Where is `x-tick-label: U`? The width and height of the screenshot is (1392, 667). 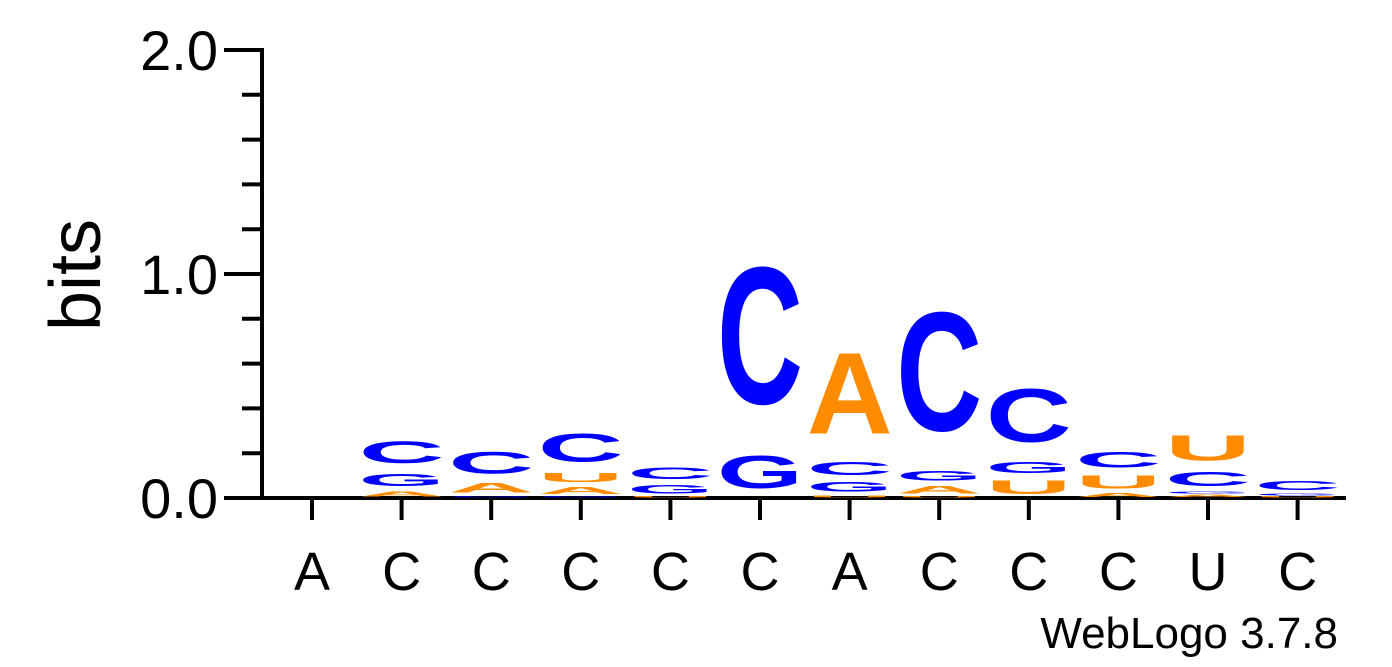 x-tick-label: U is located at coordinates (1208, 572).